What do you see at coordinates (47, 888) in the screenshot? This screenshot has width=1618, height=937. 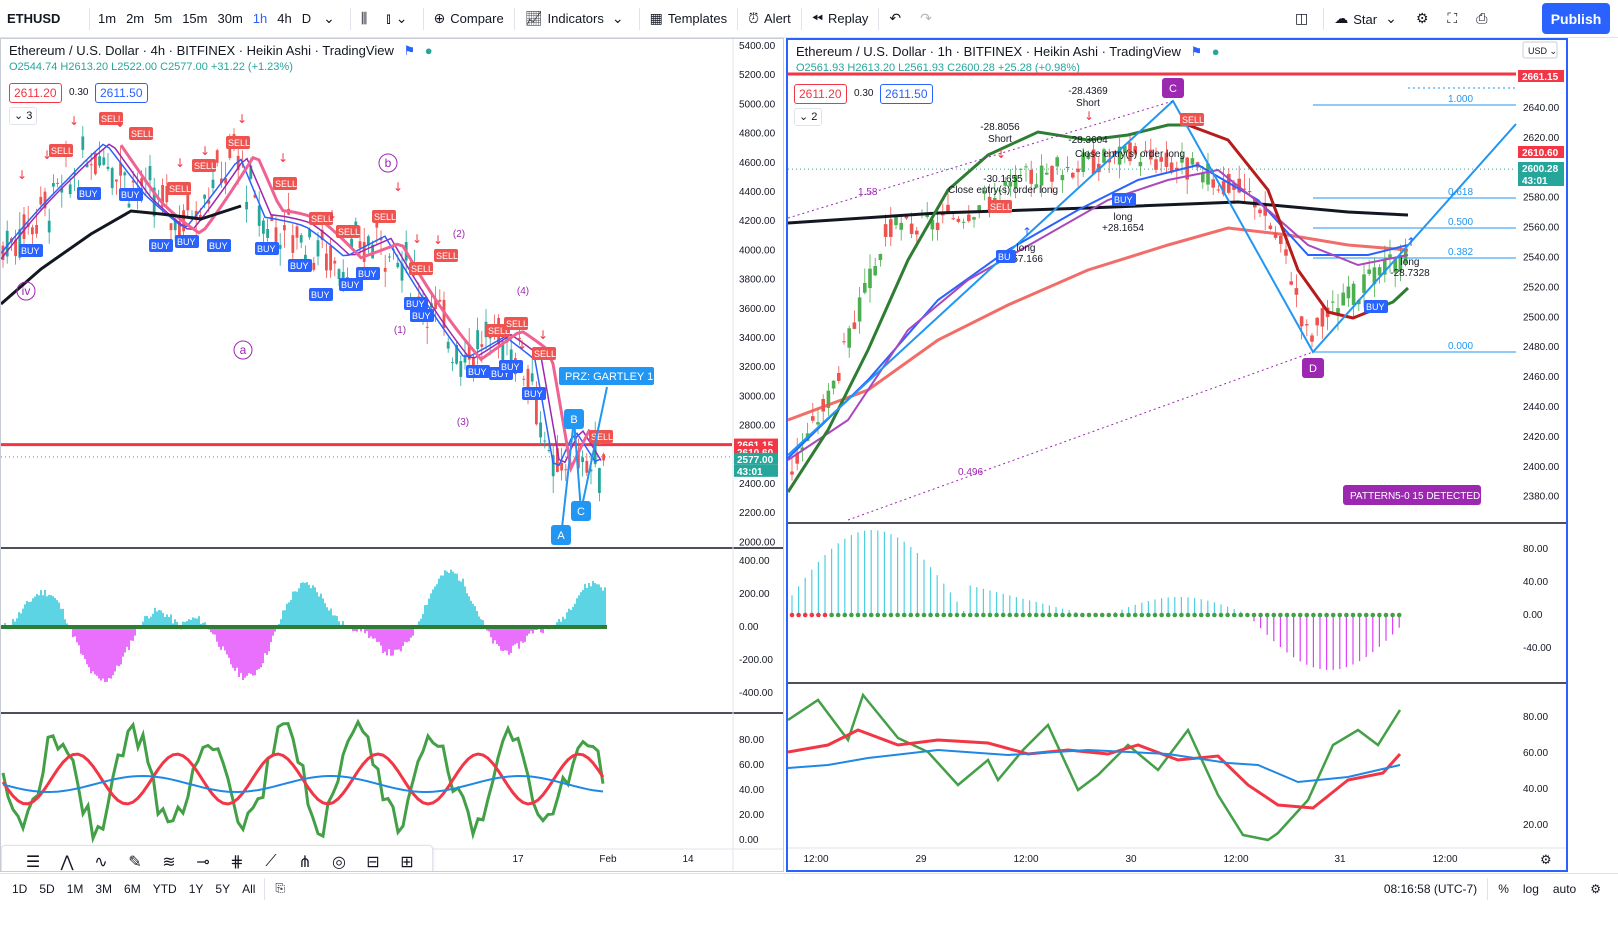 I see `range-5d: 5D` at bounding box center [47, 888].